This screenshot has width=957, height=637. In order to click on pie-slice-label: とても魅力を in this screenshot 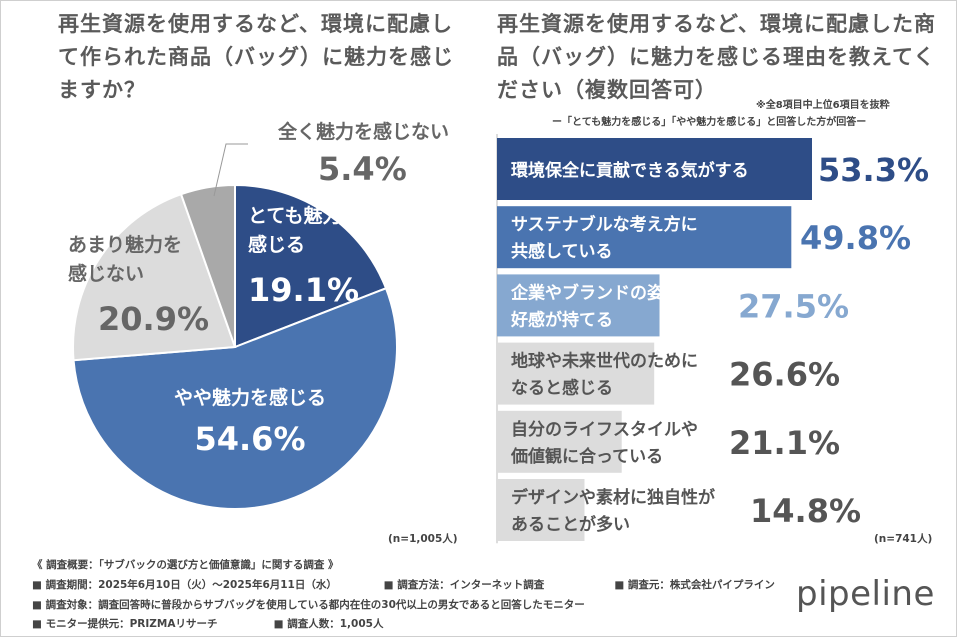, I will do `click(304, 215)`.